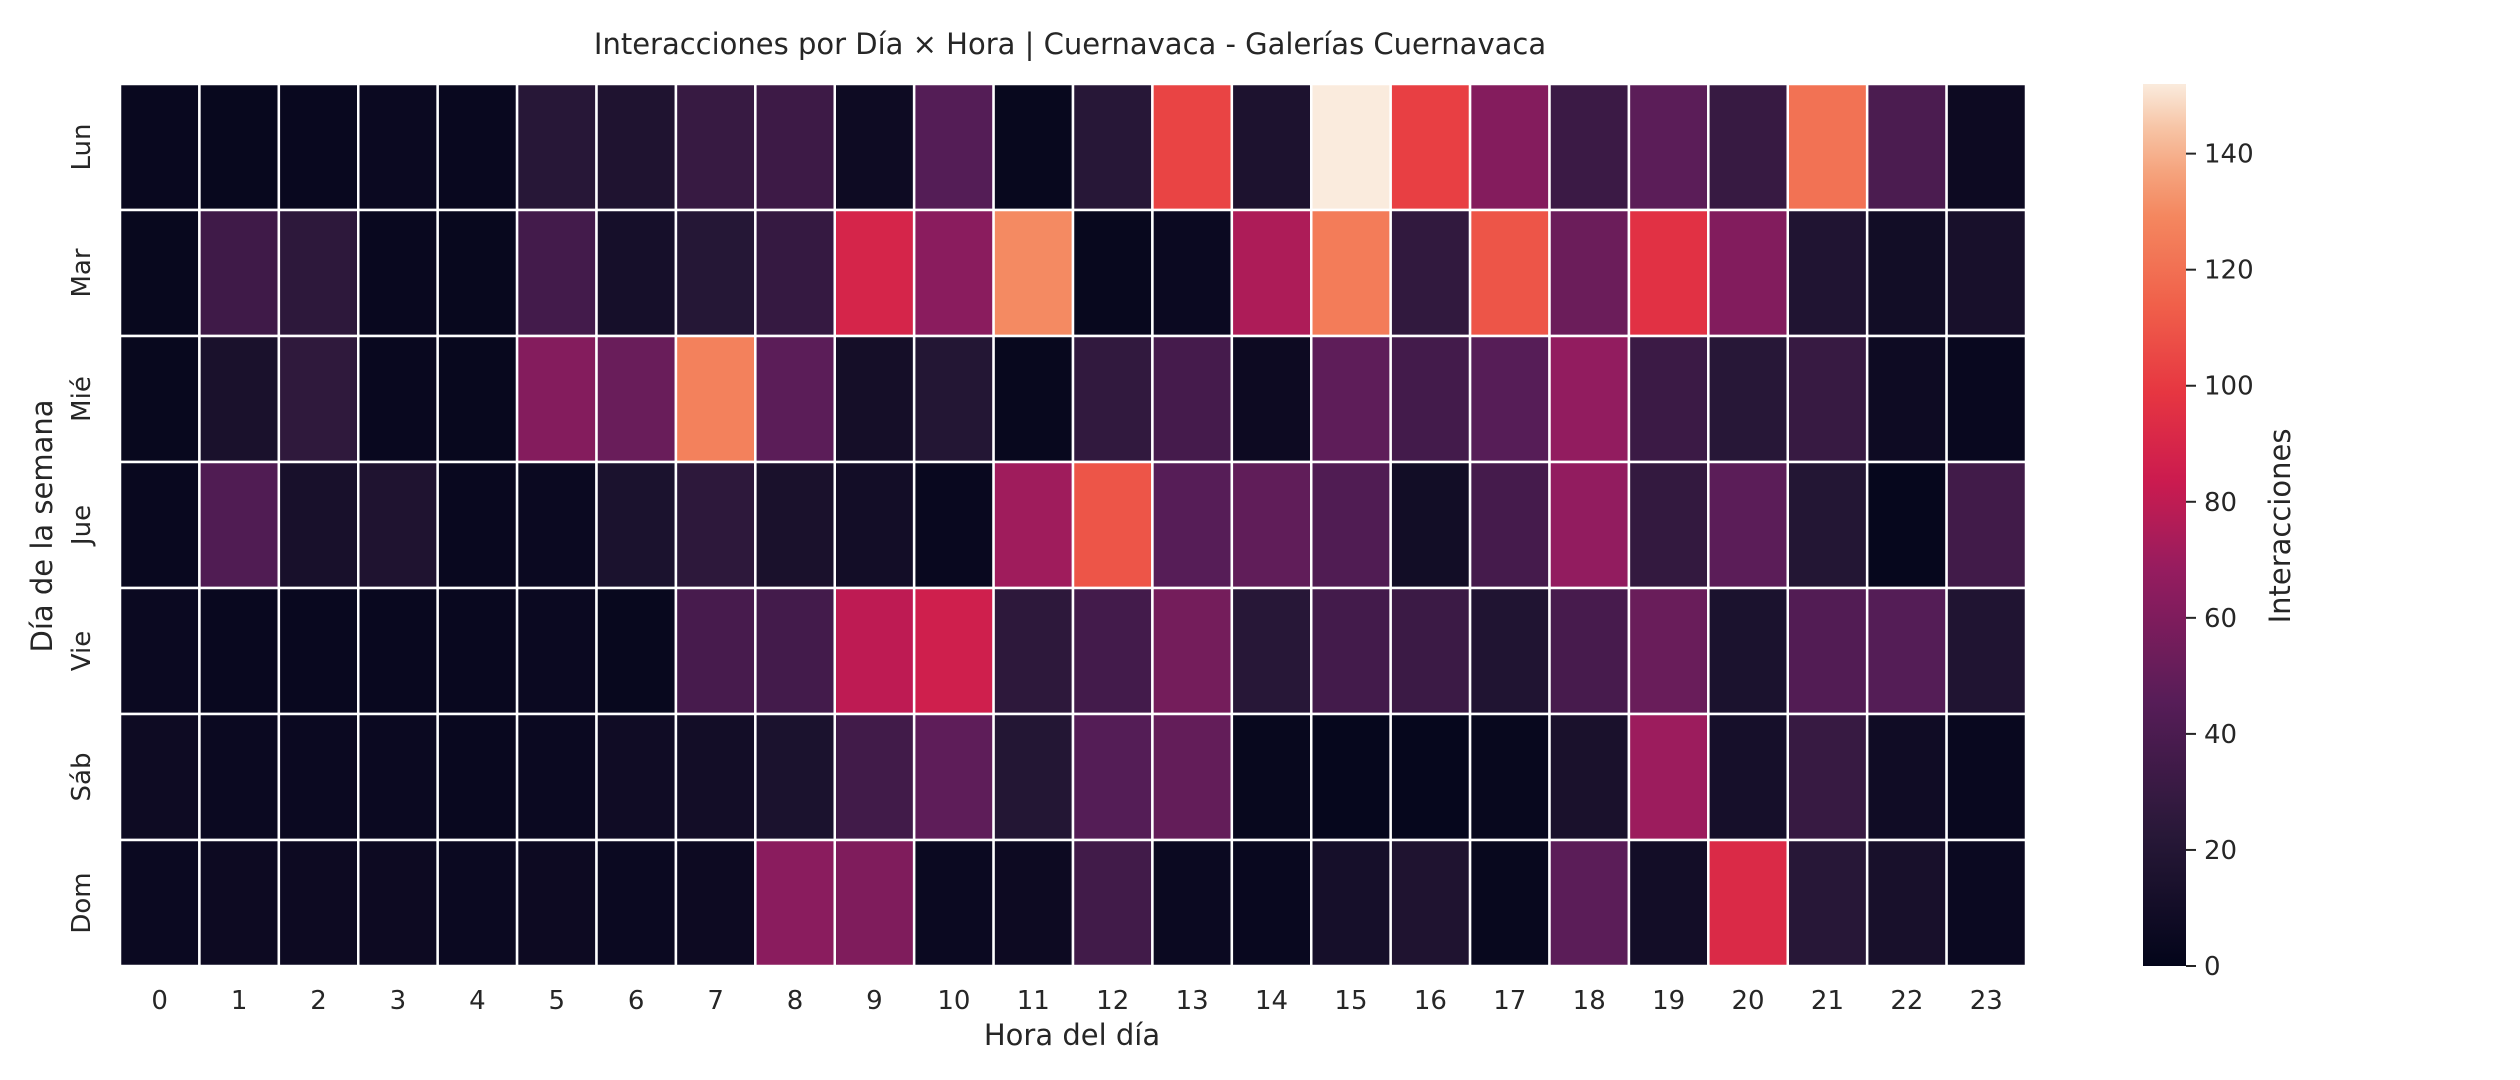  I want to click on y-tick-label: Jue, so click(82, 526).